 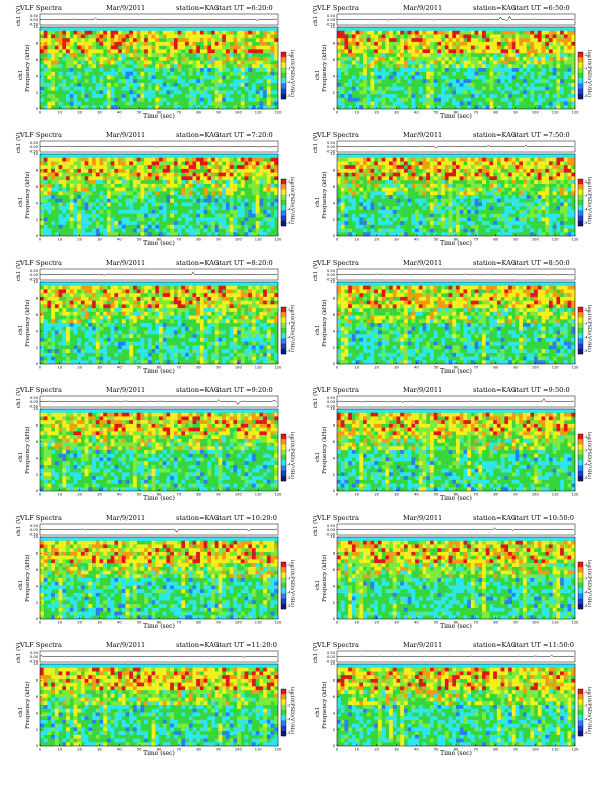 I want to click on y-tick-label: 10, so click(x=332, y=27).